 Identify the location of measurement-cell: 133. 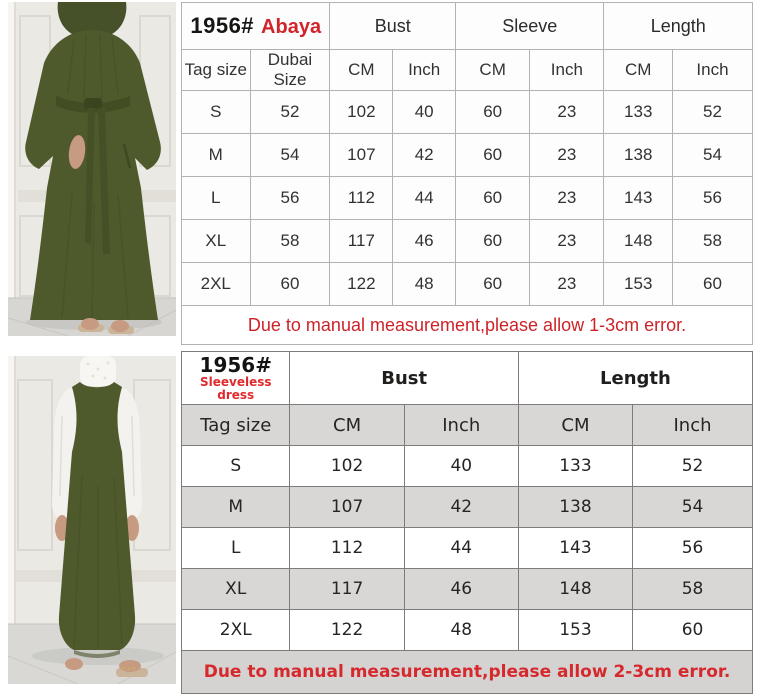
(638, 112).